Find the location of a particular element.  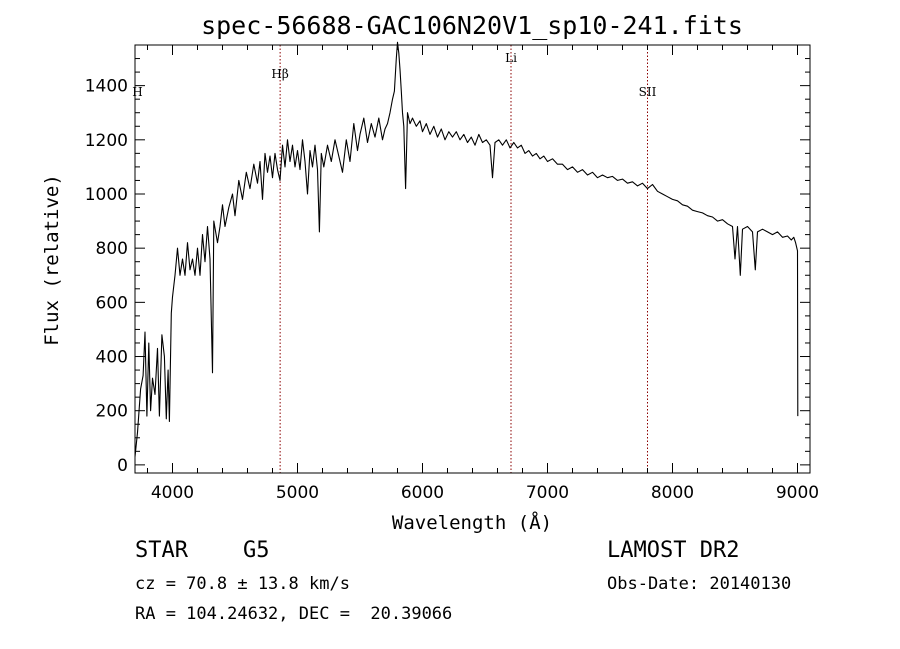

coordinates-readout: RA = 104.24632, DEC = 20.39066 is located at coordinates (294, 614).